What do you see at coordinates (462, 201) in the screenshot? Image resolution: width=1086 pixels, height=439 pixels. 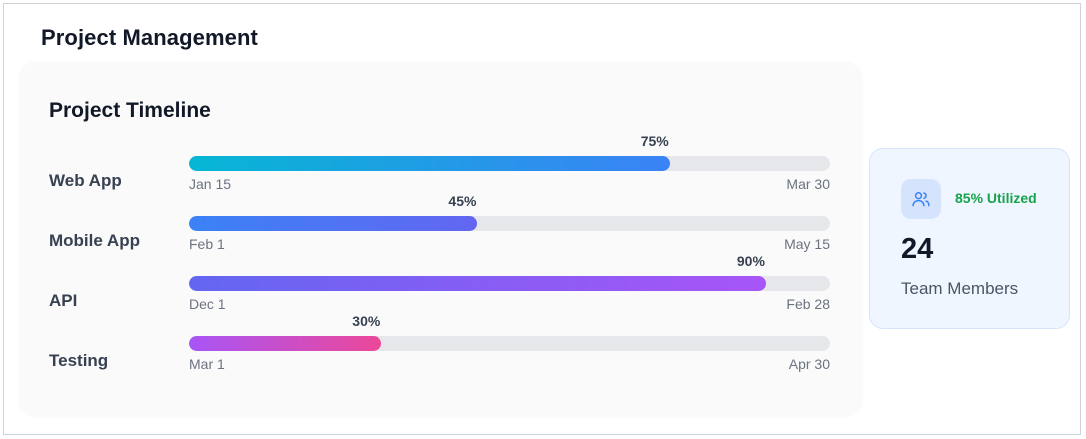 I see `progress-percent: 45%` at bounding box center [462, 201].